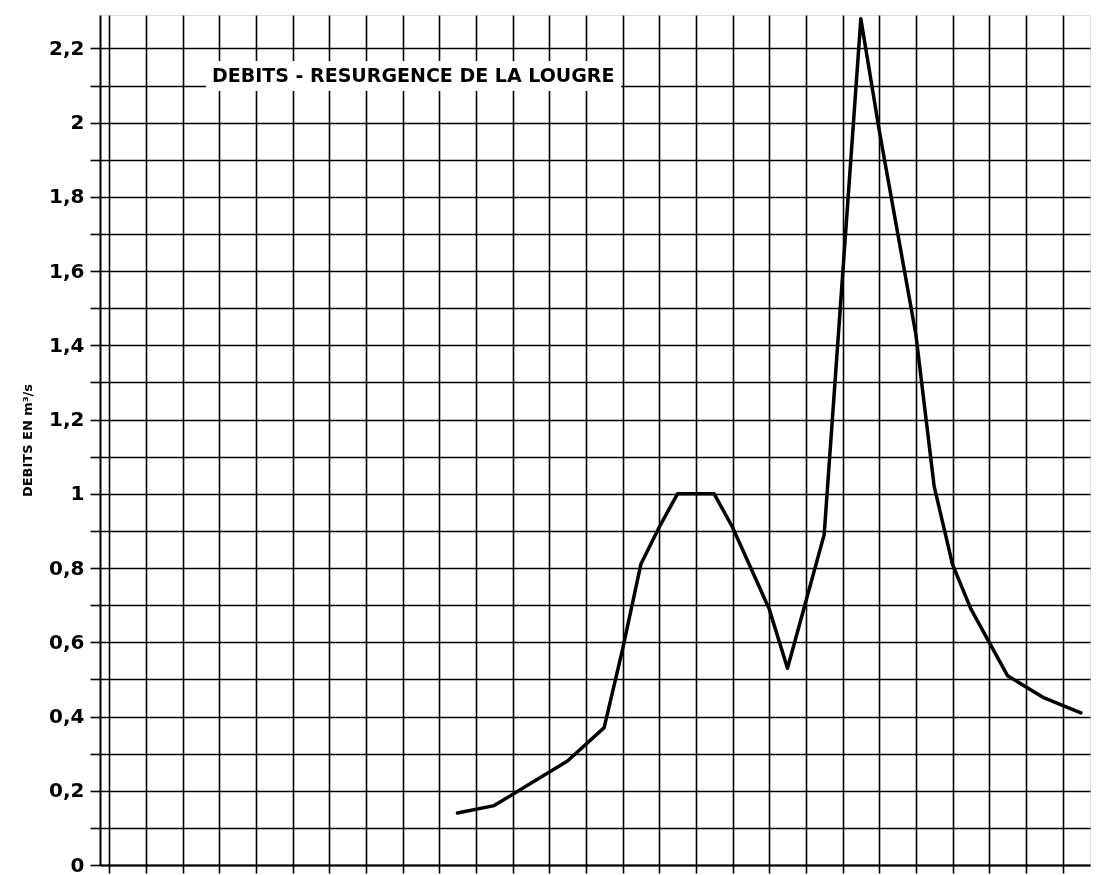  Describe the element at coordinates (413, 75) in the screenshot. I see `text: DEBITS - RESURGENCE DE LA LOUGRE` at that location.